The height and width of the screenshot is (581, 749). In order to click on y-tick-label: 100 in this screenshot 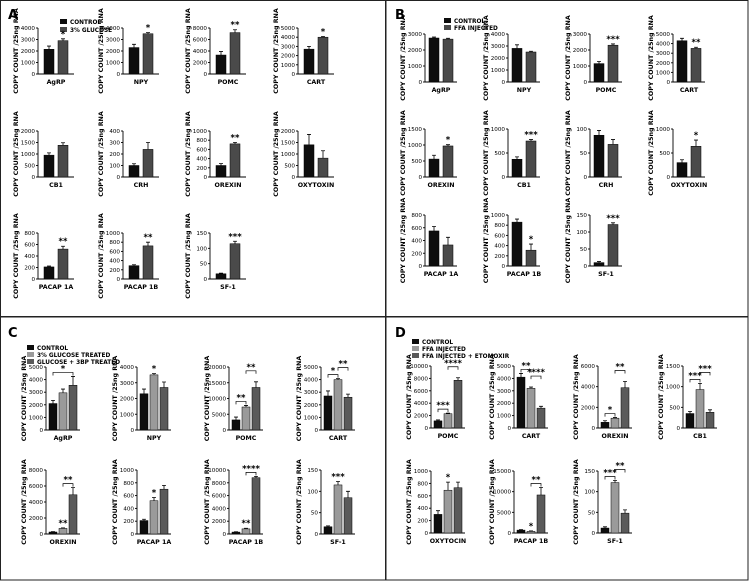, I will do `click(589, 493)`.